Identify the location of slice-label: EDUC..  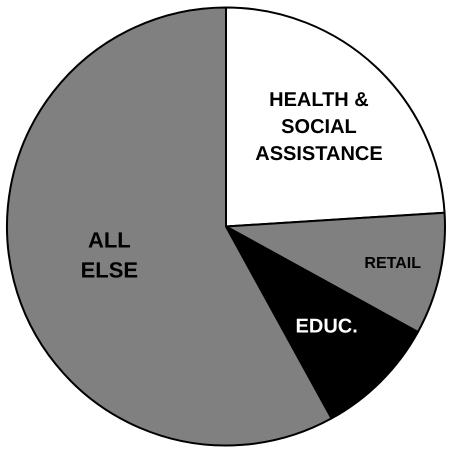
(327, 327).